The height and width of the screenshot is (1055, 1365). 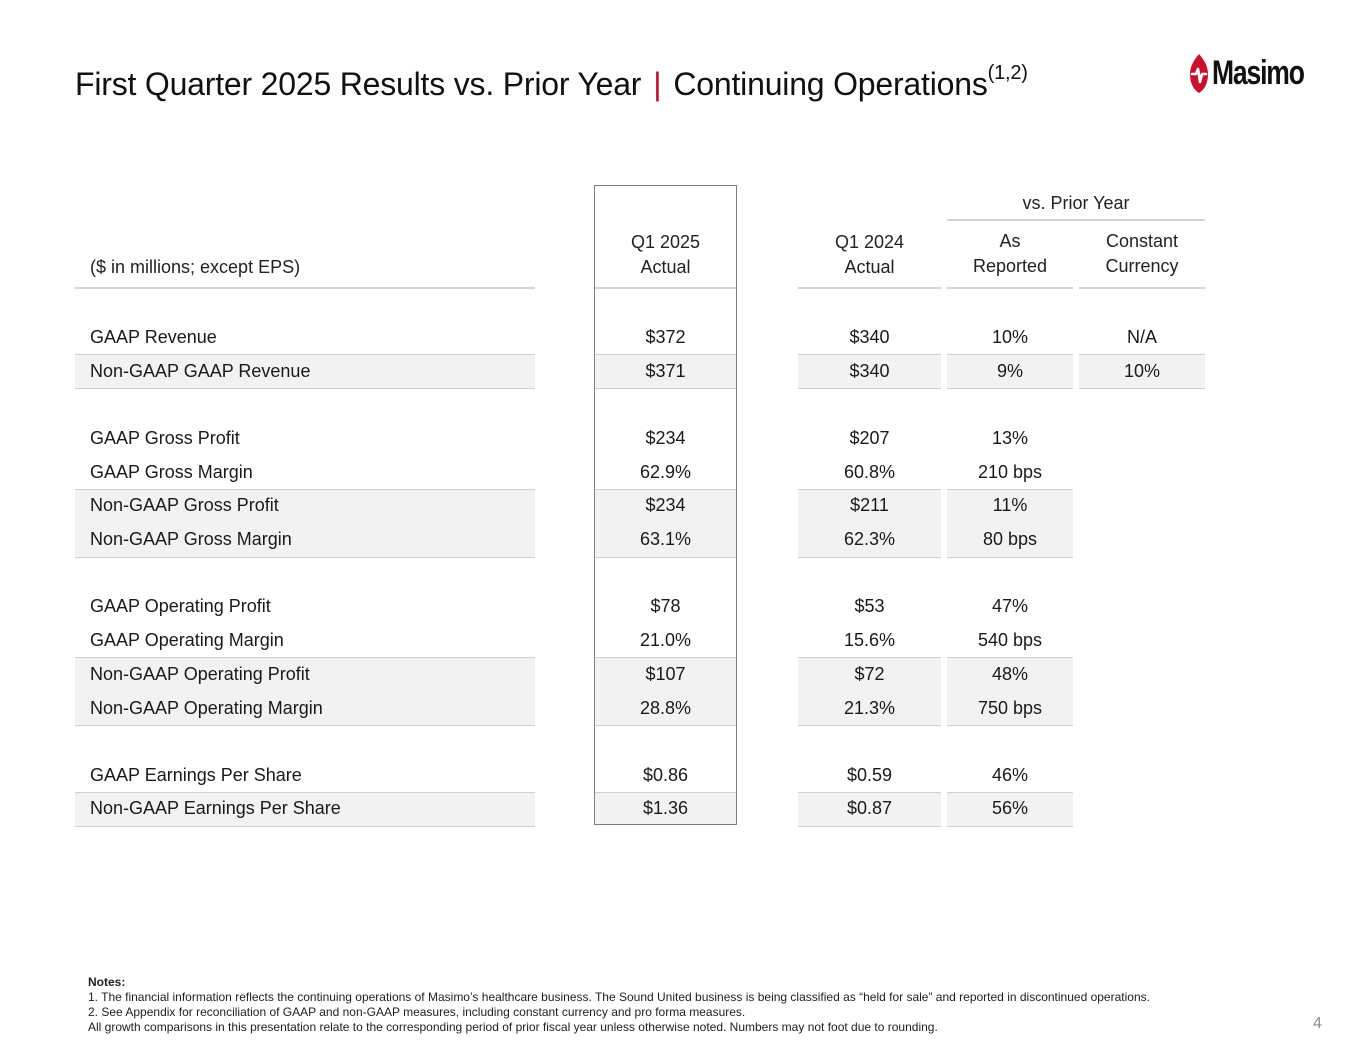 What do you see at coordinates (1010, 775) in the screenshot?
I see `cell-as-reported: 46%` at bounding box center [1010, 775].